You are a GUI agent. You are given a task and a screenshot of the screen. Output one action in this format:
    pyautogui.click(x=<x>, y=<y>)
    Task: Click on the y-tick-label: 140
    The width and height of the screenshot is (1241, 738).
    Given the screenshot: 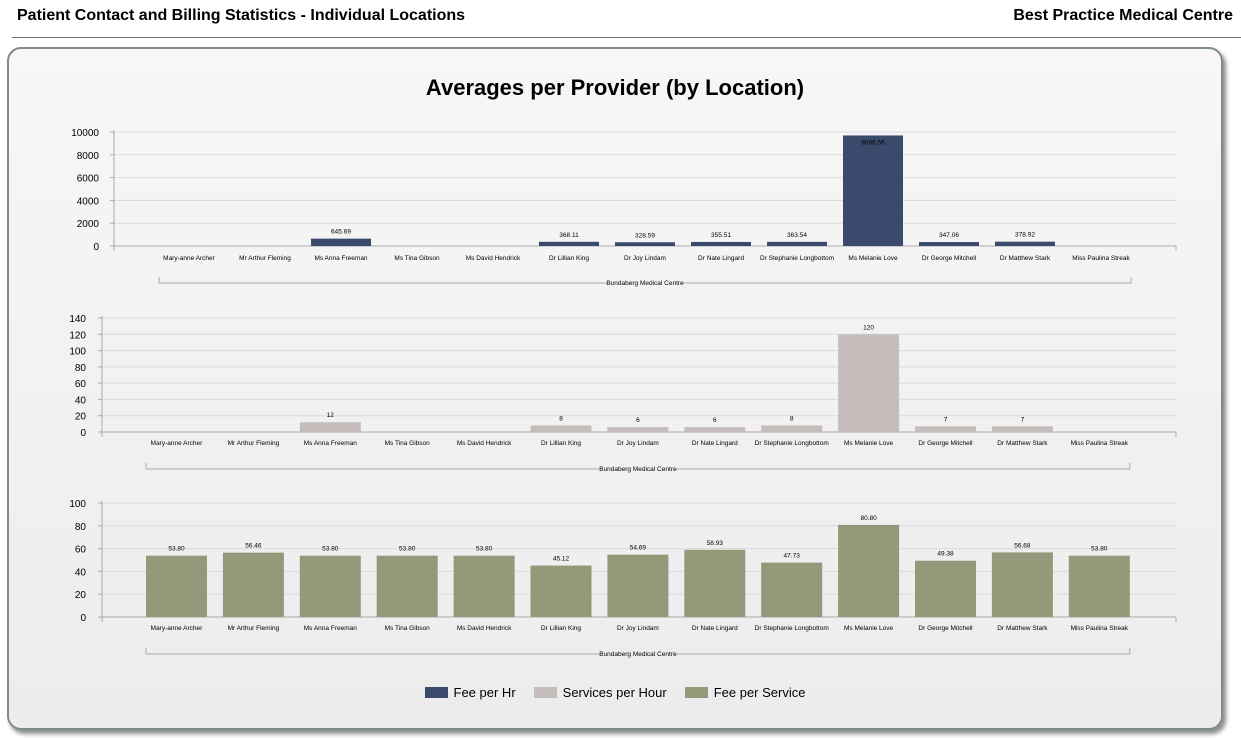 What is the action you would take?
    pyautogui.click(x=77, y=319)
    